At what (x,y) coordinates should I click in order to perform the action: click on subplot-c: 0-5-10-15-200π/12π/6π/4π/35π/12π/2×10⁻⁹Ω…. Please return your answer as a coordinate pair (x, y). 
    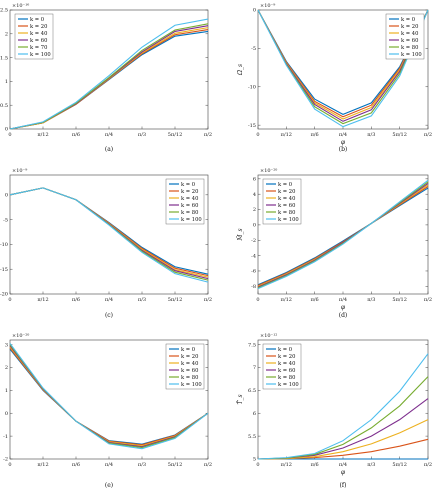
    Looking at the image, I should click on (106, 243).